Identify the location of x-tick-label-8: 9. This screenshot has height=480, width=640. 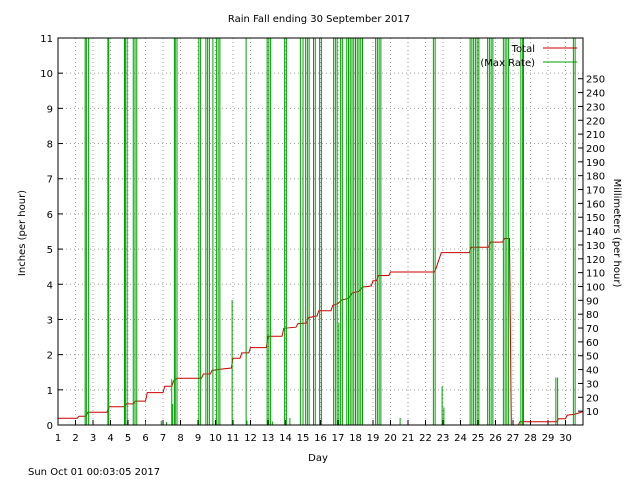
(198, 438).